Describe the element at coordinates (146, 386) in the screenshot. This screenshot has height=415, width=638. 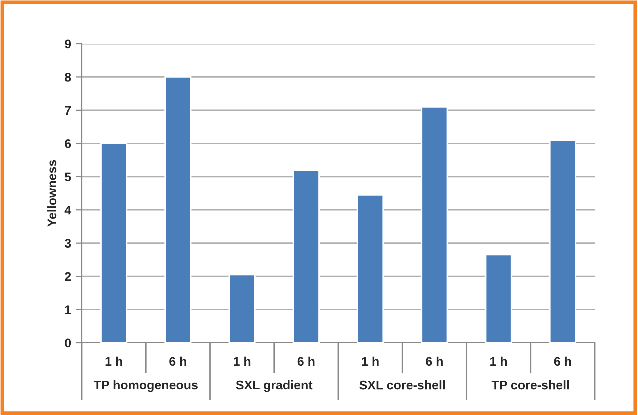
I see `text: TP homogeneous` at that location.